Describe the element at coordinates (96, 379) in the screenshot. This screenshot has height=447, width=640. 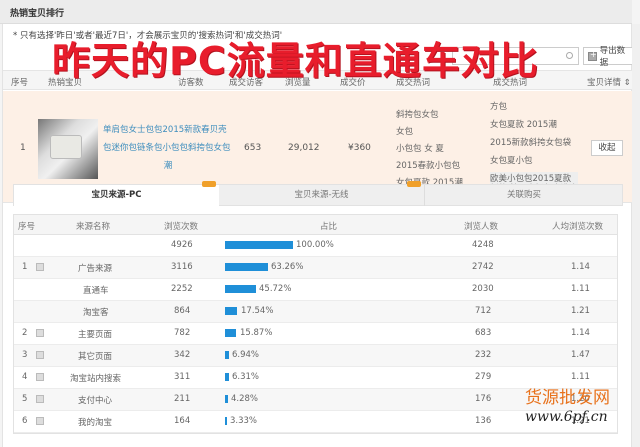
I see `source-name: 淘宝站内搜索` at that location.